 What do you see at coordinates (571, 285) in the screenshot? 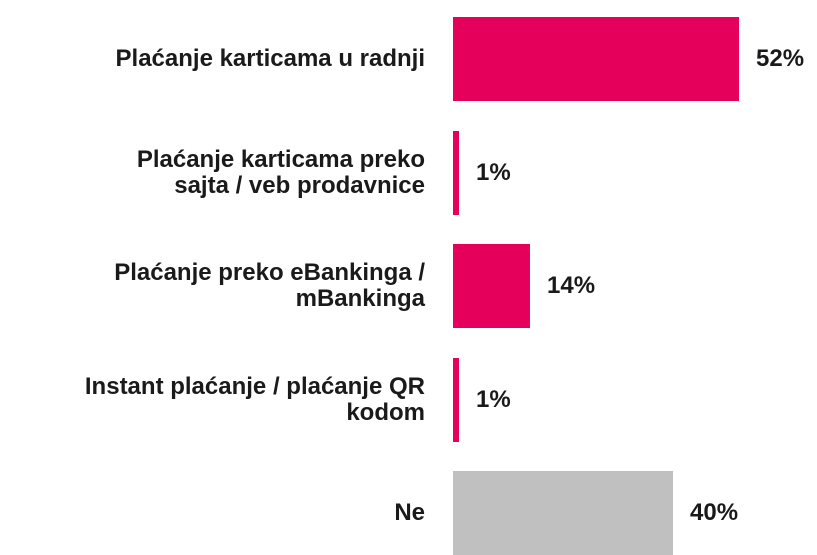
I see `value-label: 14%` at bounding box center [571, 285].